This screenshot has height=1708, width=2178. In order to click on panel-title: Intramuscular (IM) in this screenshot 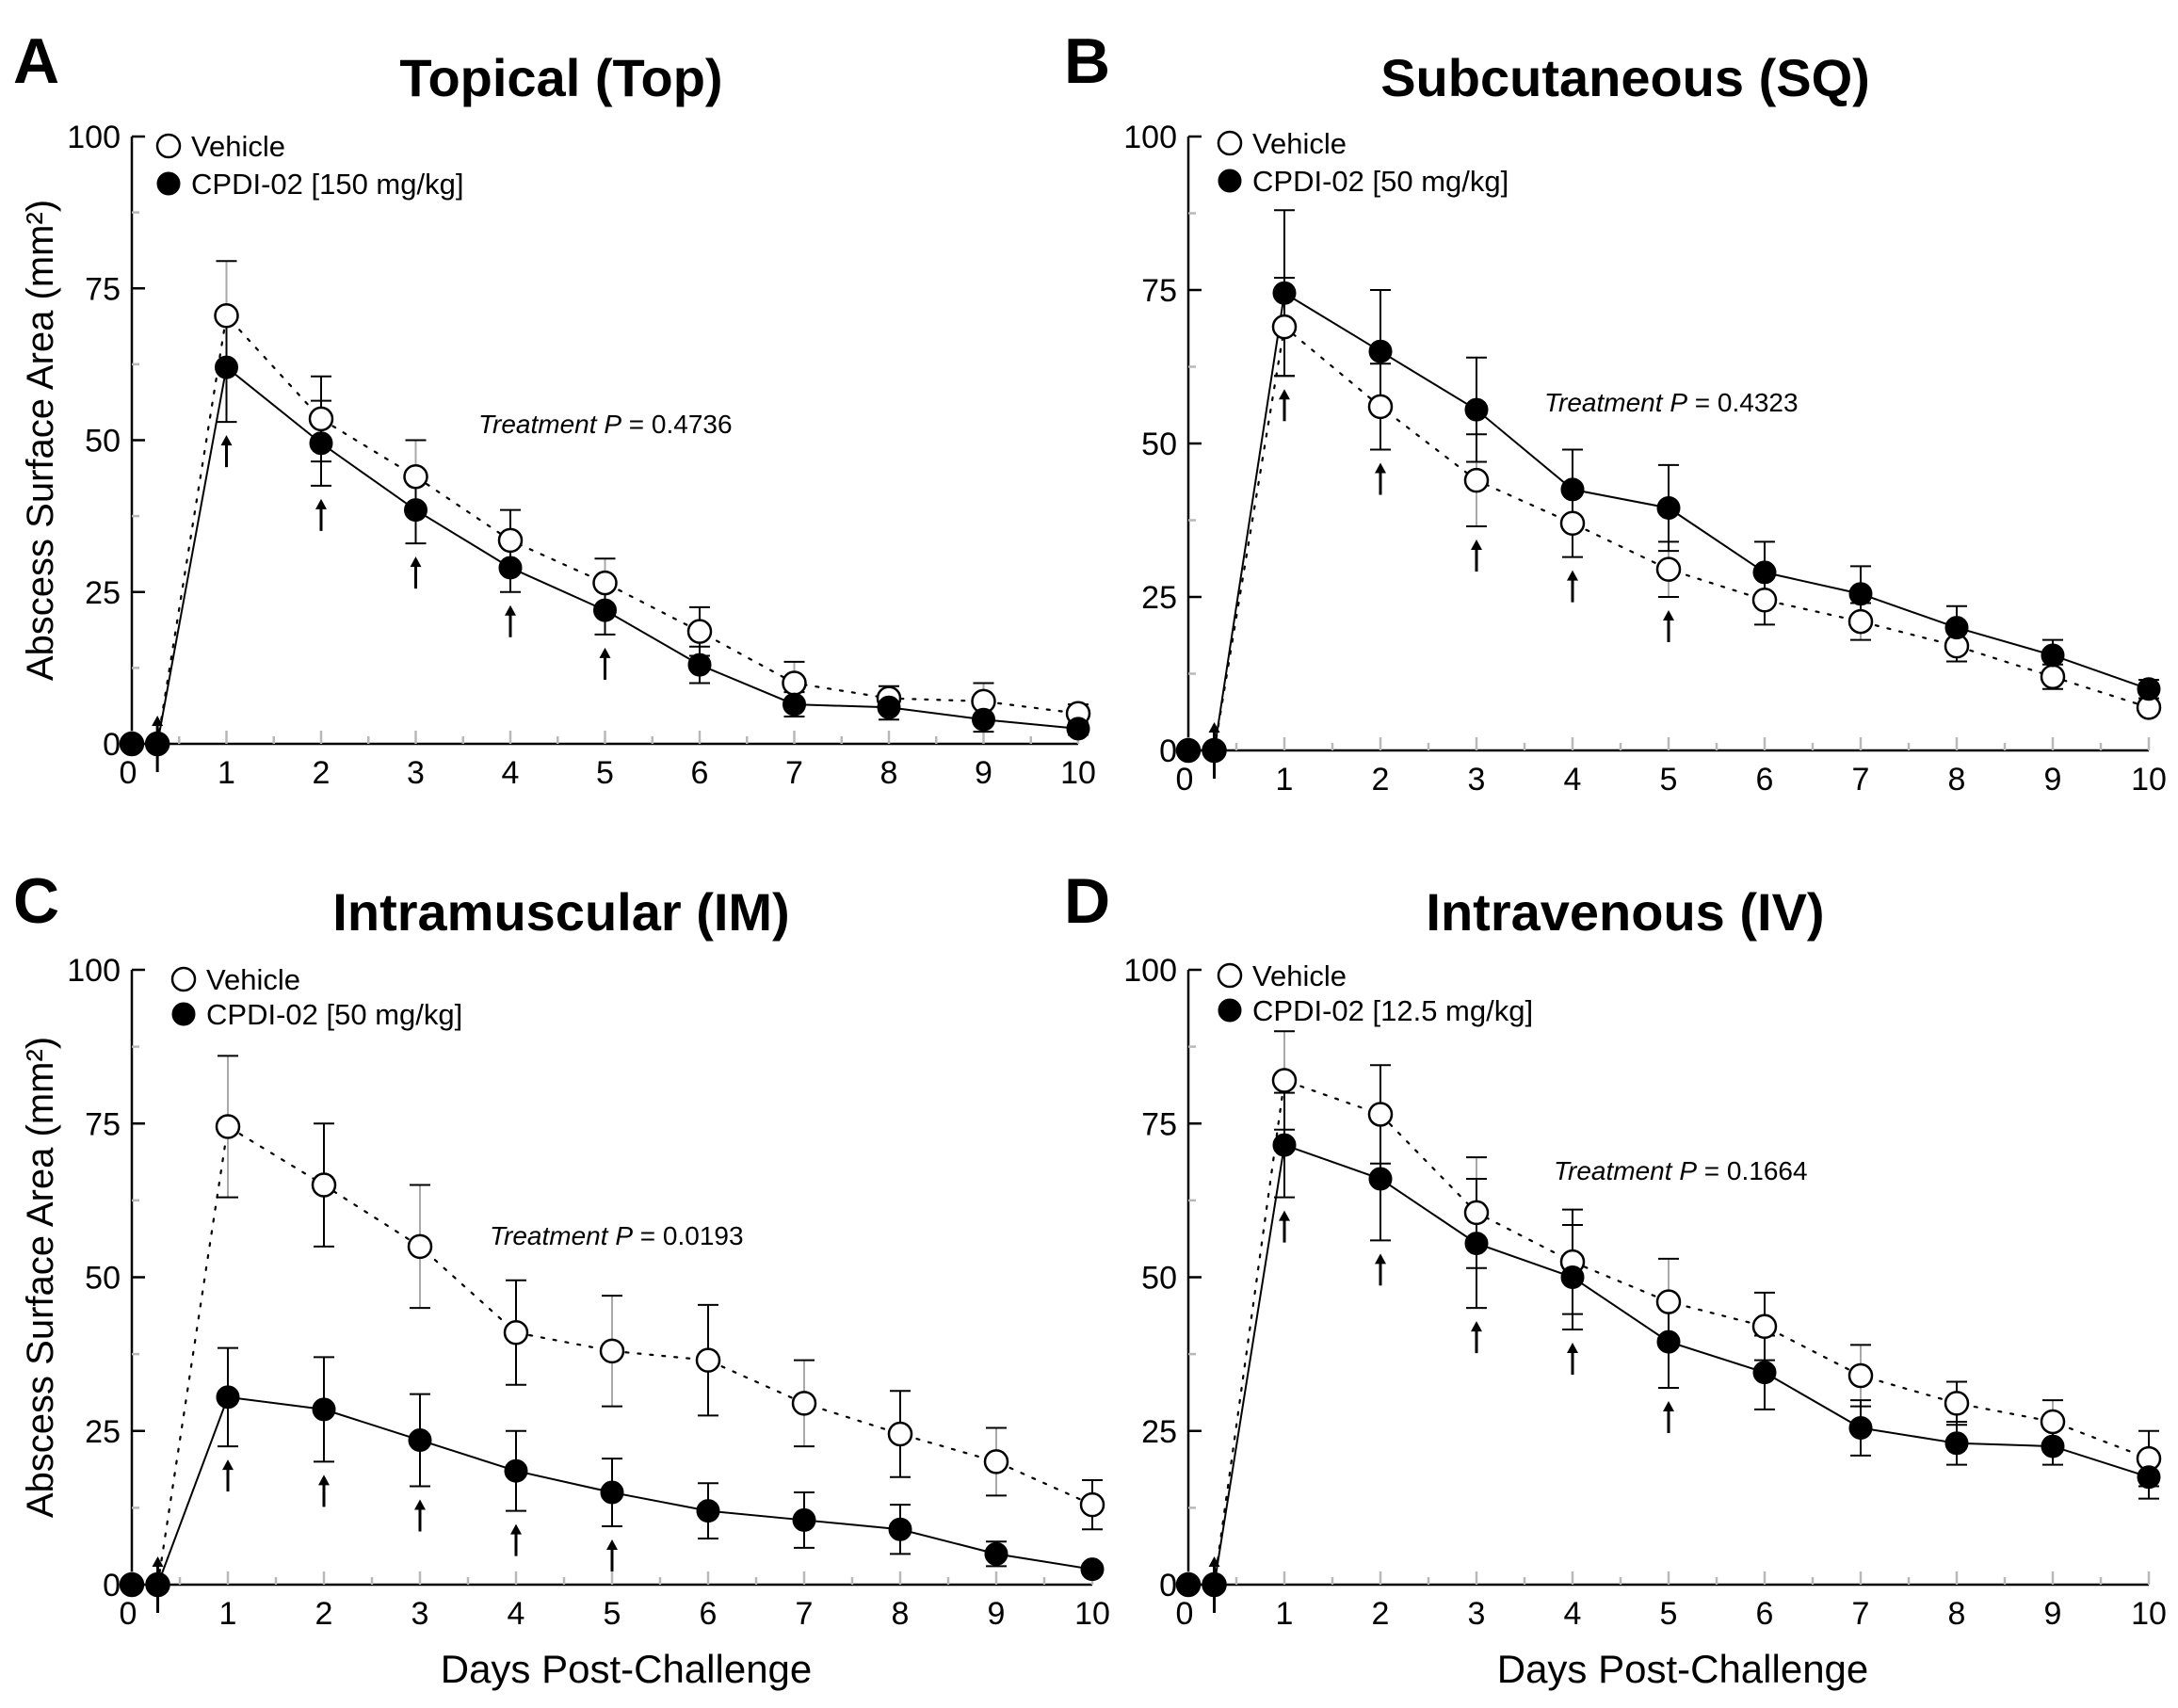, I will do `click(560, 912)`.